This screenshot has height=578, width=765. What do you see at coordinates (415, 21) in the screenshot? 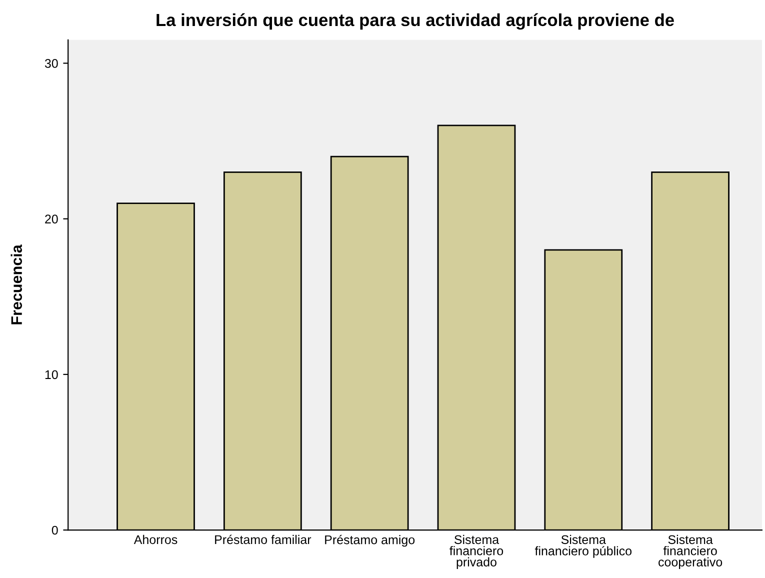
I see `chart-title: La inversión que cuenta para su actividad agrícola proviene de` at bounding box center [415, 21].